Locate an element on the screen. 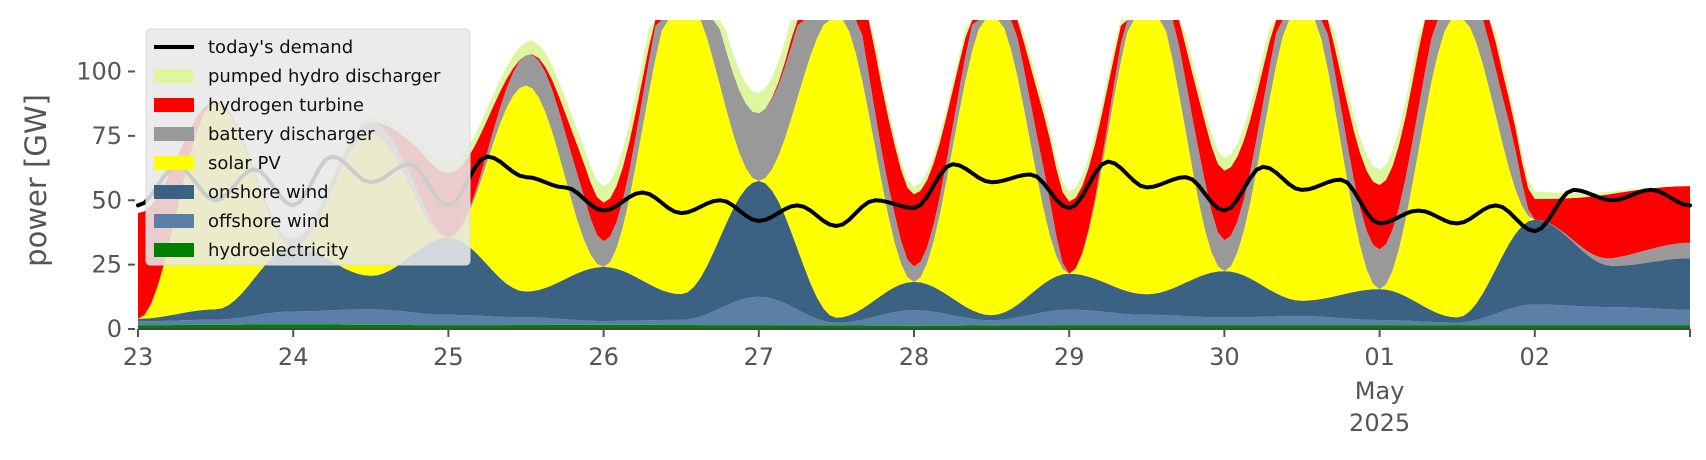 The image size is (1706, 460). x-tick-label: 27 is located at coordinates (759, 357).